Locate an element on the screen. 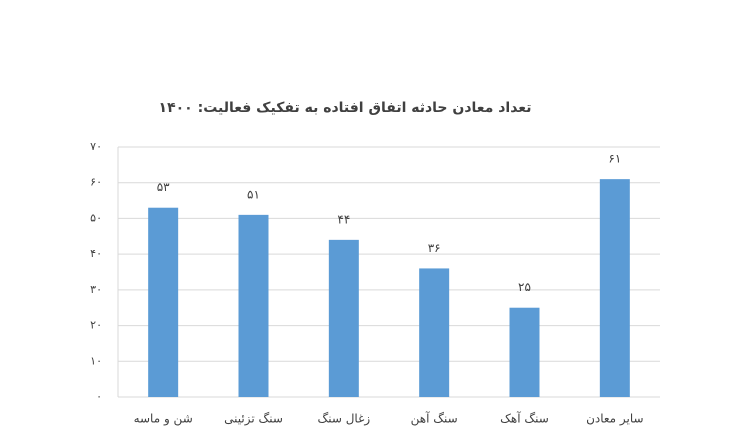 Image resolution: width=755 pixels, height=448 pixels. data-label: ۶۱ is located at coordinates (614, 159).